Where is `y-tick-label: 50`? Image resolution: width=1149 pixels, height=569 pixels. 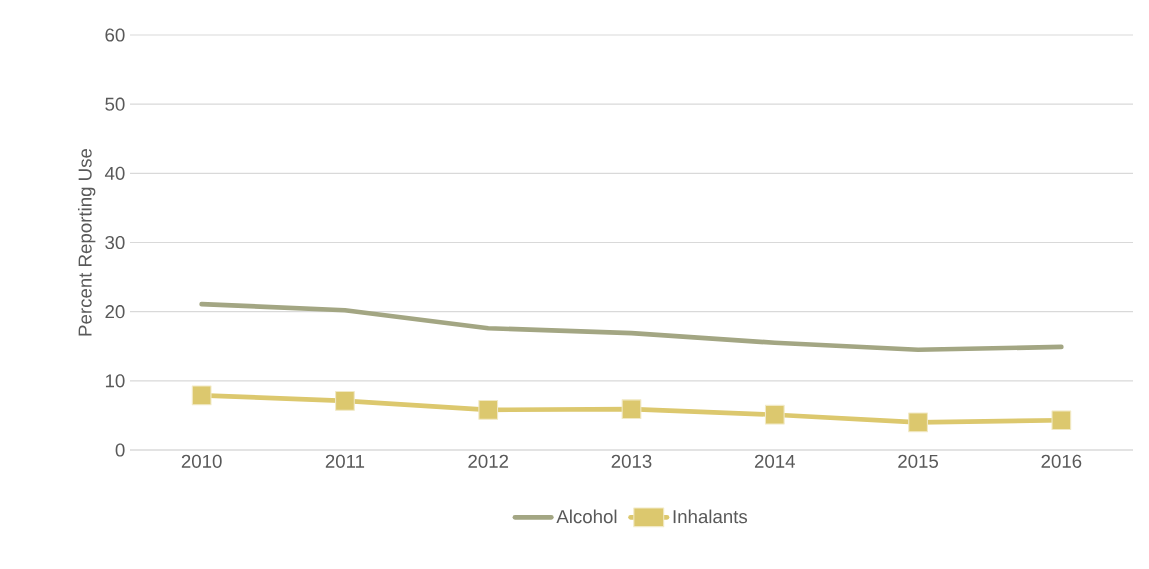
y-tick-label: 50 is located at coordinates (115, 104).